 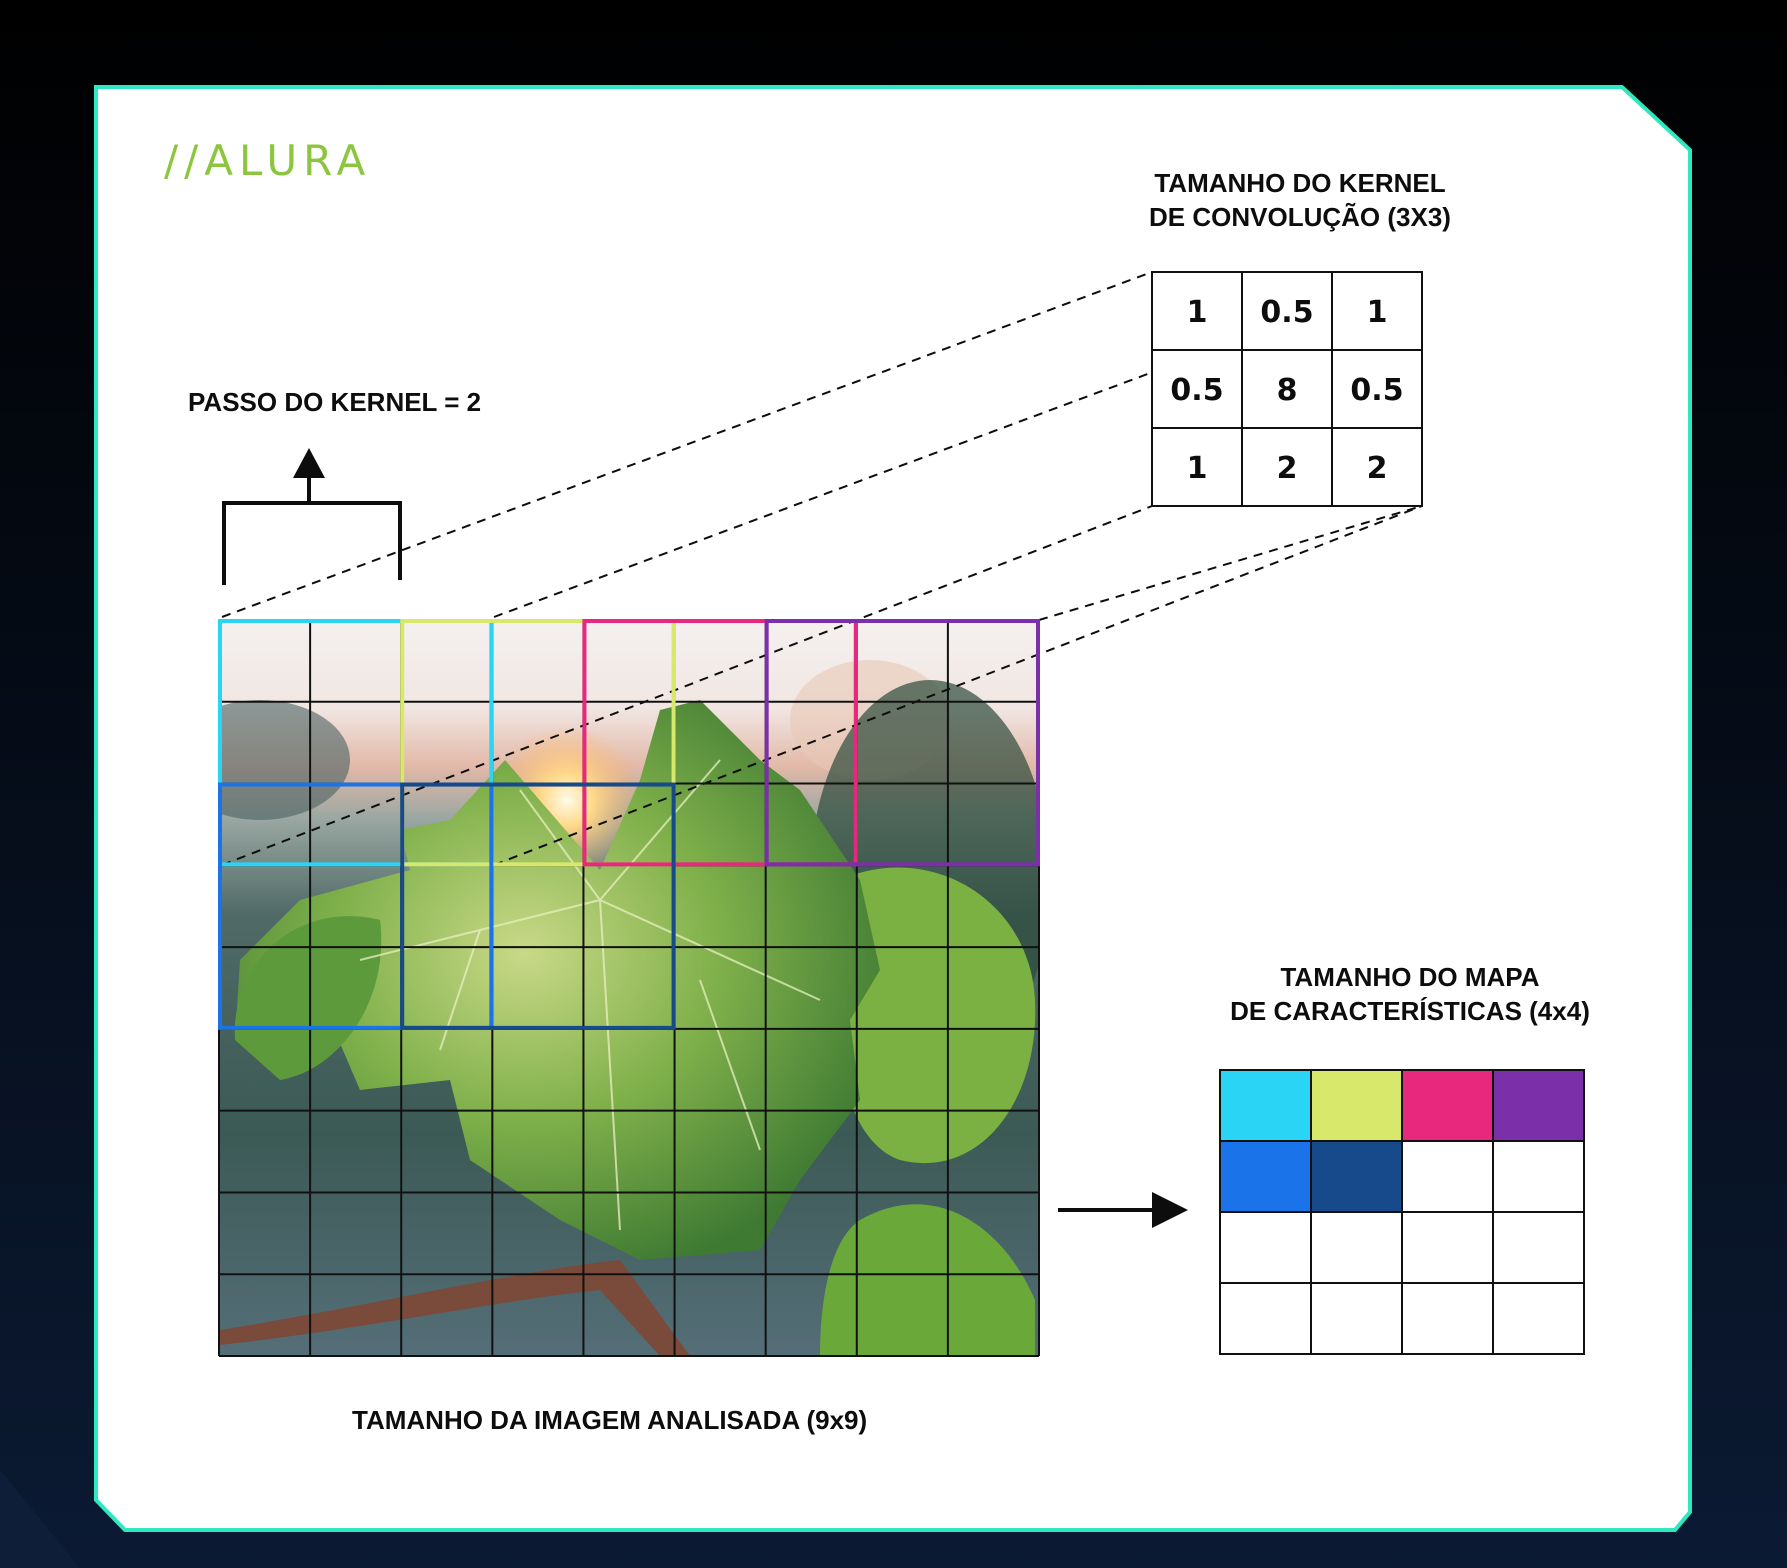 I want to click on stride-bracket, so click(x=312, y=527).